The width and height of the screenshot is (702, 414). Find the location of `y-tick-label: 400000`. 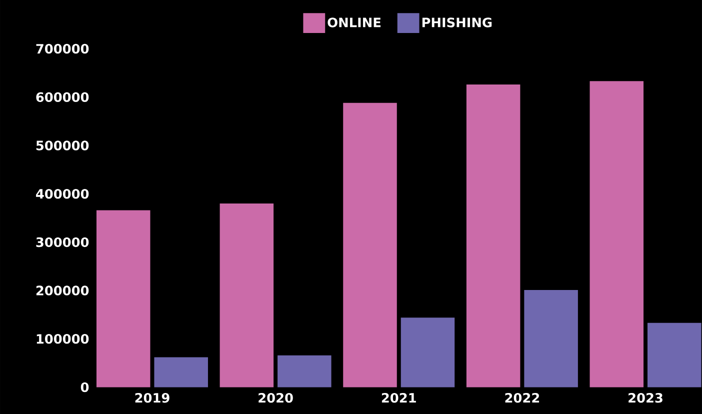

y-tick-label: 400000 is located at coordinates (62, 193).